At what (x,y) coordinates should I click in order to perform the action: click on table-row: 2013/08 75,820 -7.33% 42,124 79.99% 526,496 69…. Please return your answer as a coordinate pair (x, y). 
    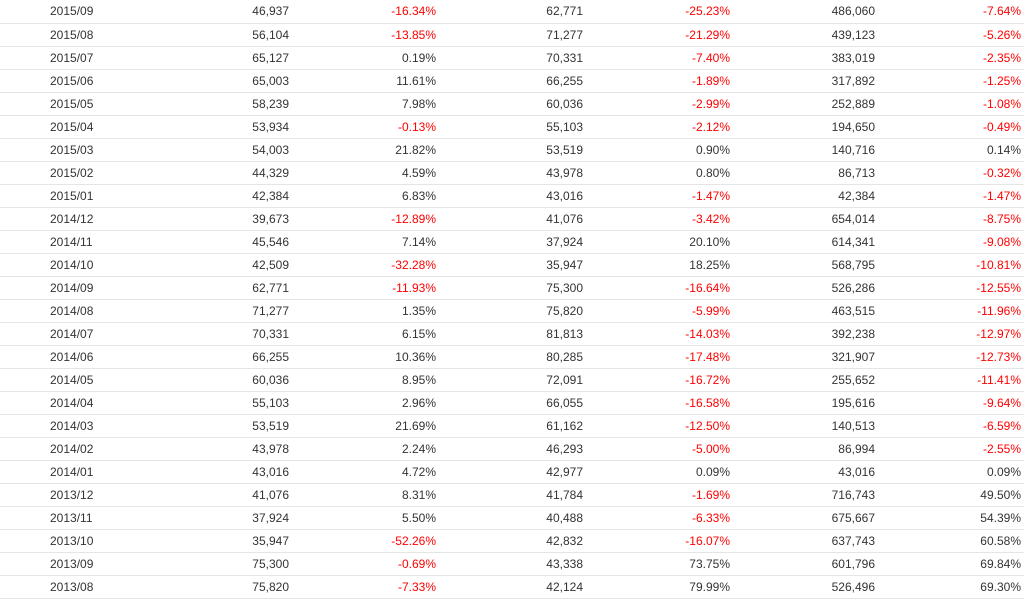
    Looking at the image, I should click on (512, 587).